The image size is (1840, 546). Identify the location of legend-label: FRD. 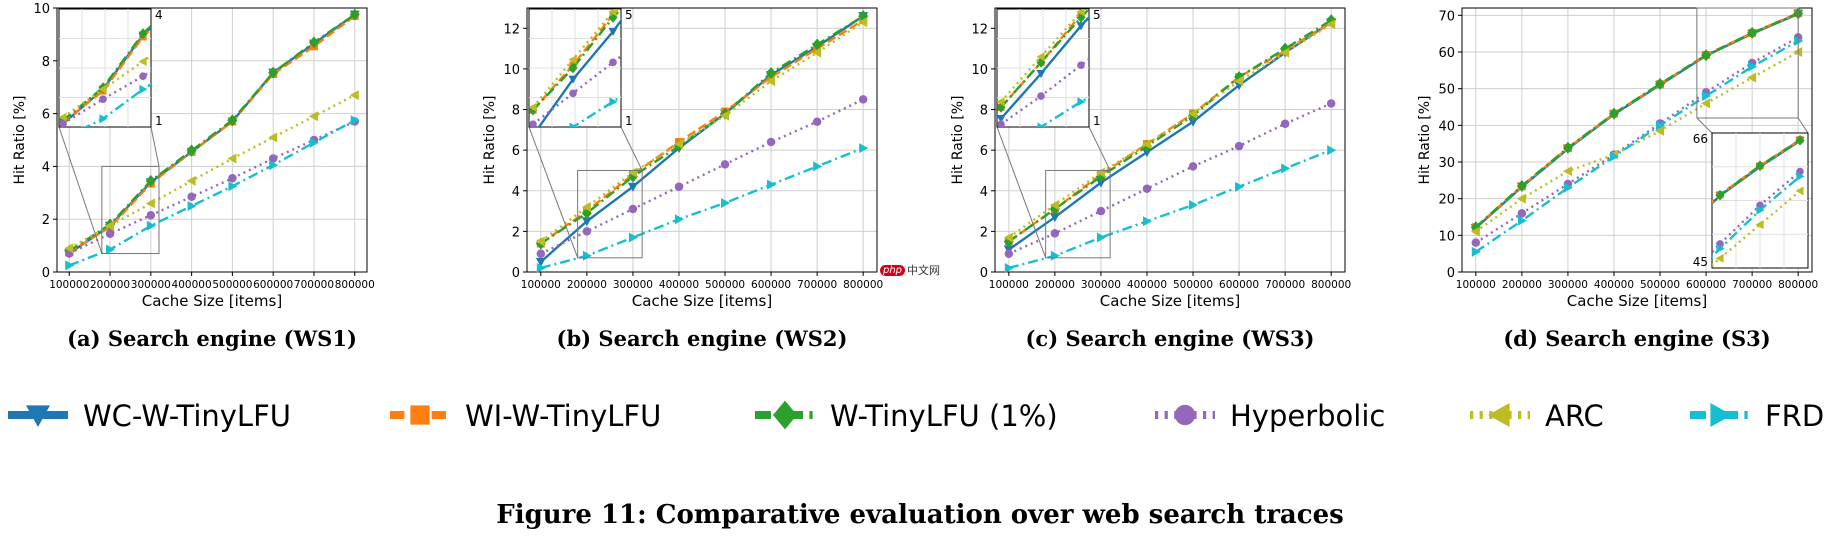
(1794, 416).